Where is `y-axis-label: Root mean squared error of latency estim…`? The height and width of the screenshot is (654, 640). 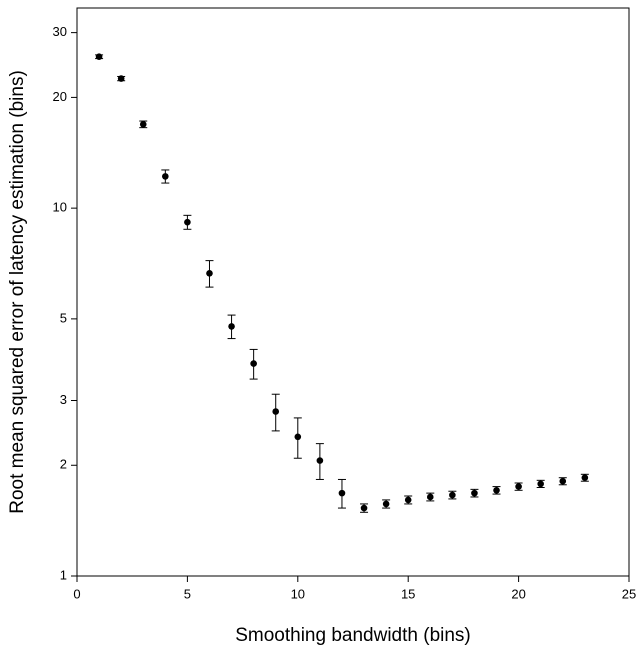 y-axis-label: Root mean squared error of latency estim… is located at coordinates (17, 292).